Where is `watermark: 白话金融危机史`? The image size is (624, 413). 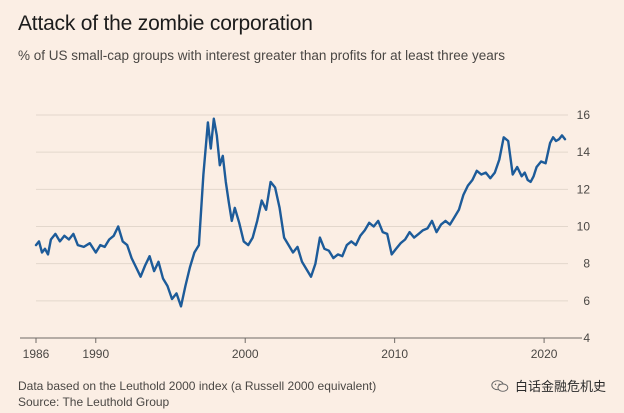 watermark: 白话金融危机史 is located at coordinates (548, 385).